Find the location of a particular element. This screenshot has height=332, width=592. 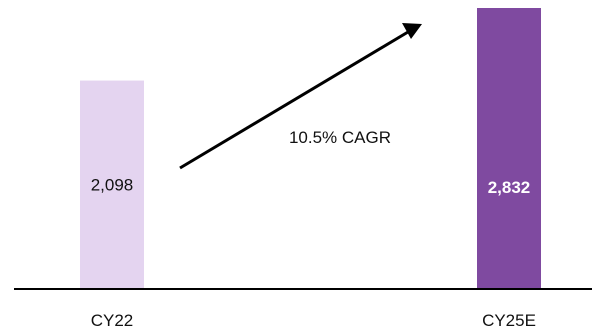

bar-cy25e is located at coordinates (509, 148).